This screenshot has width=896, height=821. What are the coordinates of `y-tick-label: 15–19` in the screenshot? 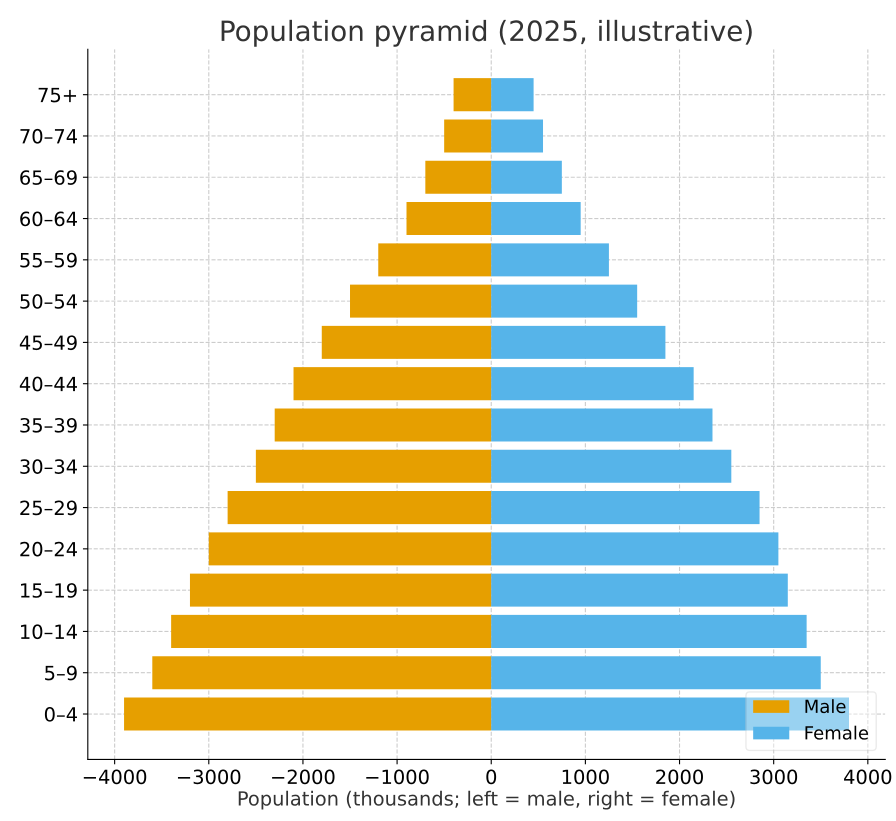 It's located at (49, 590).